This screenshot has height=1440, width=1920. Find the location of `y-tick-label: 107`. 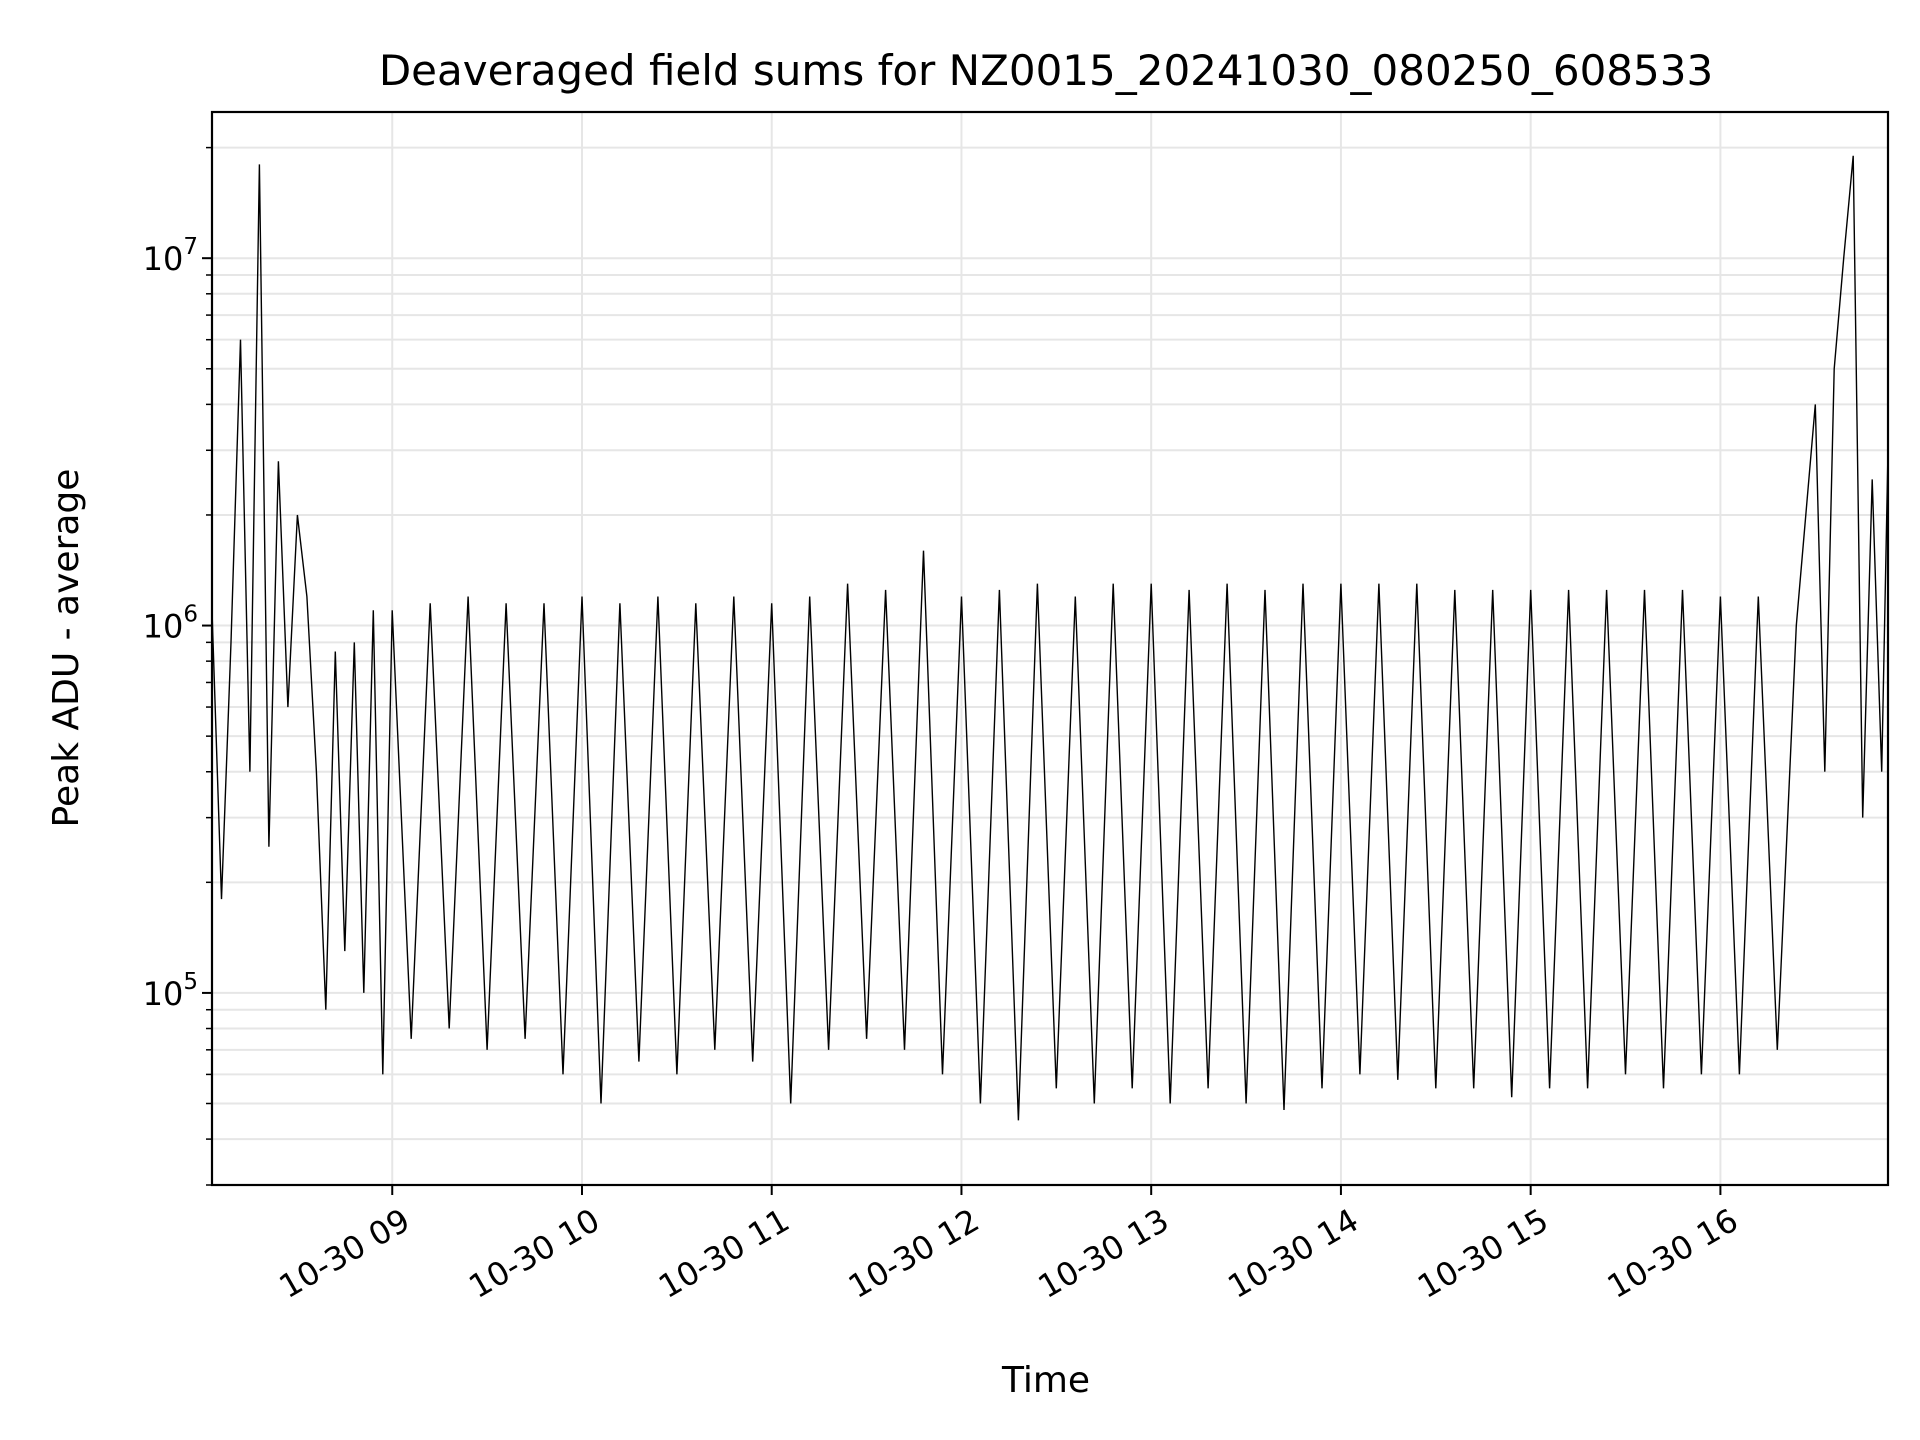

y-tick-label: 107 is located at coordinates (170, 256).